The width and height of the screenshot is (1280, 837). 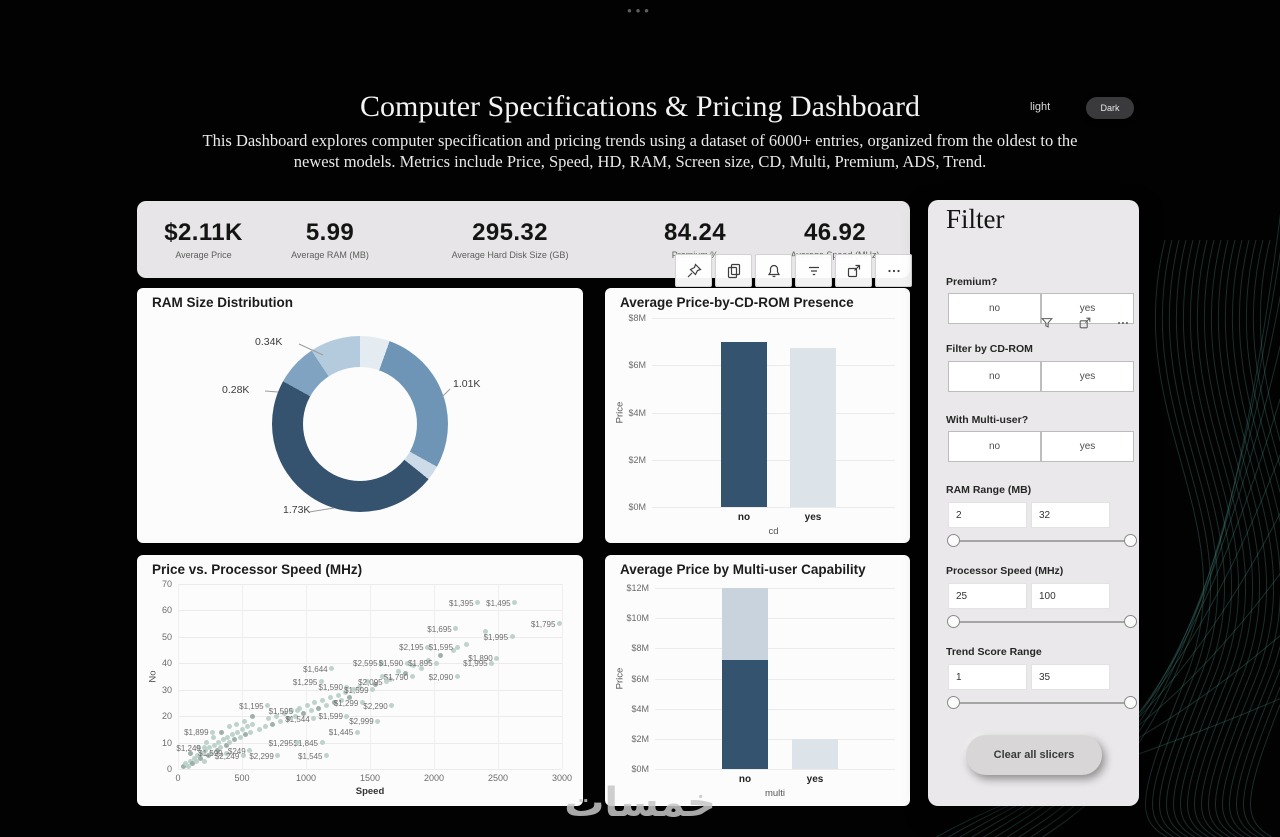 What do you see at coordinates (853, 270) in the screenshot?
I see `focus-mode-button` at bounding box center [853, 270].